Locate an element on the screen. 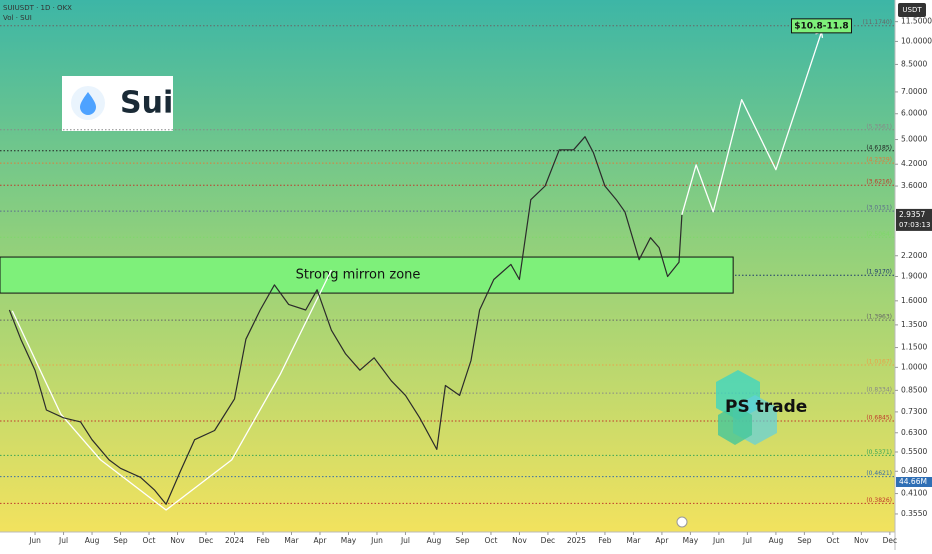 The height and width of the screenshot is (554, 932). hexagon is located at coordinates (735, 425).